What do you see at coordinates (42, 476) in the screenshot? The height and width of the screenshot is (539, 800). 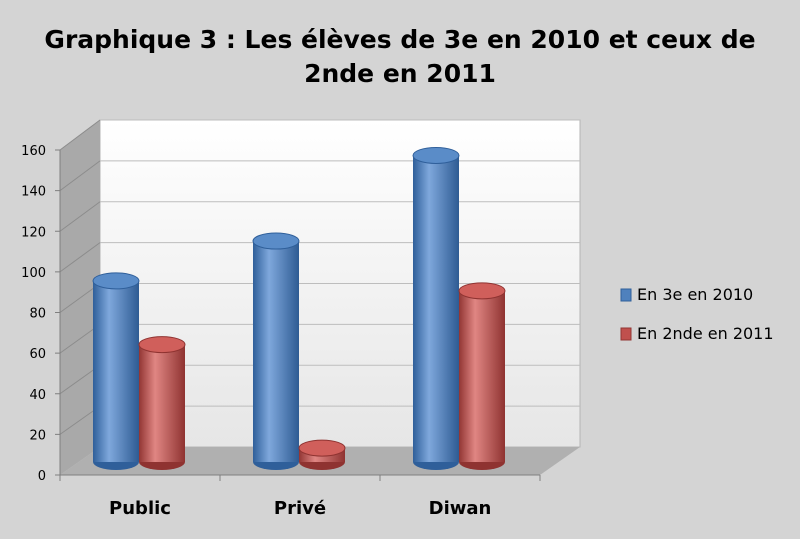 I see `y-tick-label: 0` at bounding box center [42, 476].